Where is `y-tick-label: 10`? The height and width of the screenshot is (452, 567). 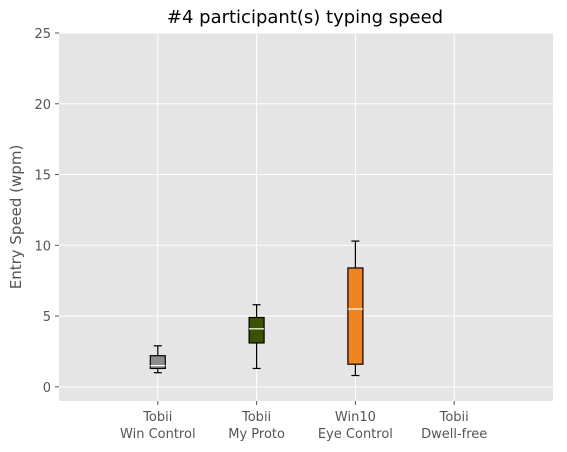 y-tick-label: 10 is located at coordinates (42, 246).